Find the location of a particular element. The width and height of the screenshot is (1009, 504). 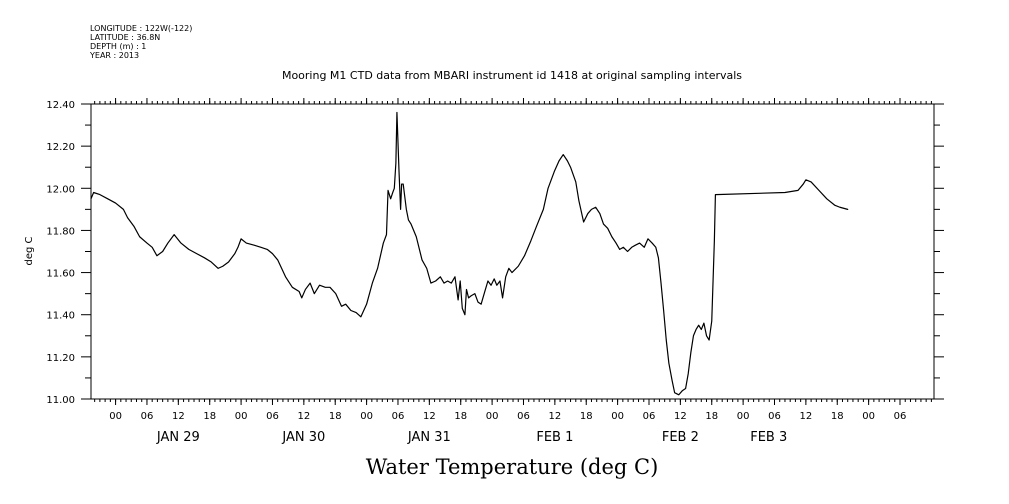

y-tick-label: 11.00 is located at coordinates (60, 400).